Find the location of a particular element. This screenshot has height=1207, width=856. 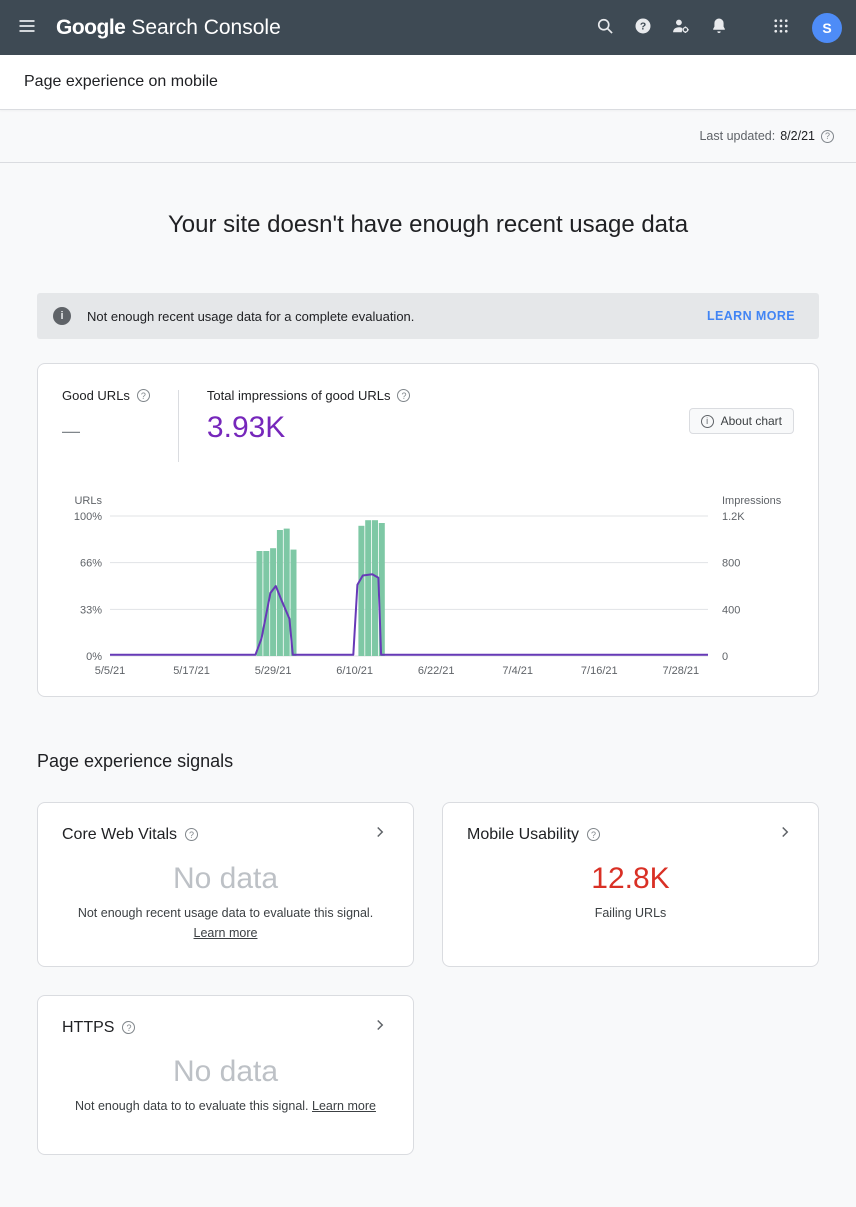

svg-text: 1.2K is located at coordinates (733, 517).